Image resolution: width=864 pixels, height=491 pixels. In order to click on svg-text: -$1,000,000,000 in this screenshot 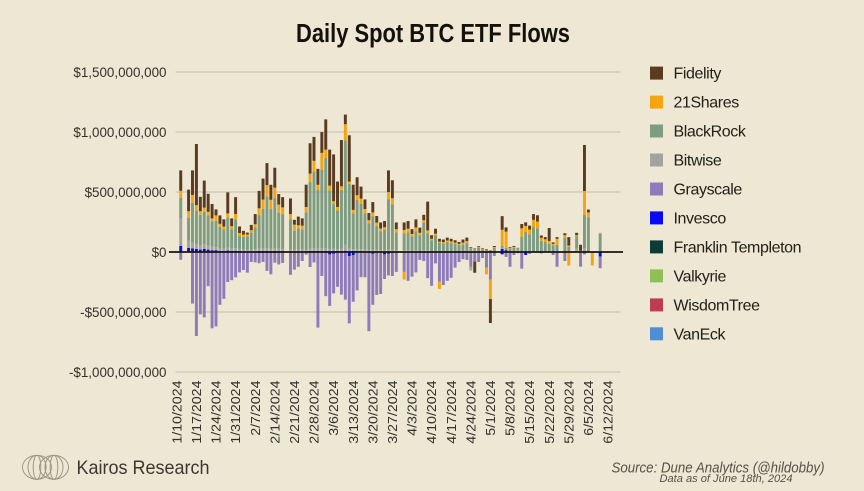, I will do `click(118, 372)`.